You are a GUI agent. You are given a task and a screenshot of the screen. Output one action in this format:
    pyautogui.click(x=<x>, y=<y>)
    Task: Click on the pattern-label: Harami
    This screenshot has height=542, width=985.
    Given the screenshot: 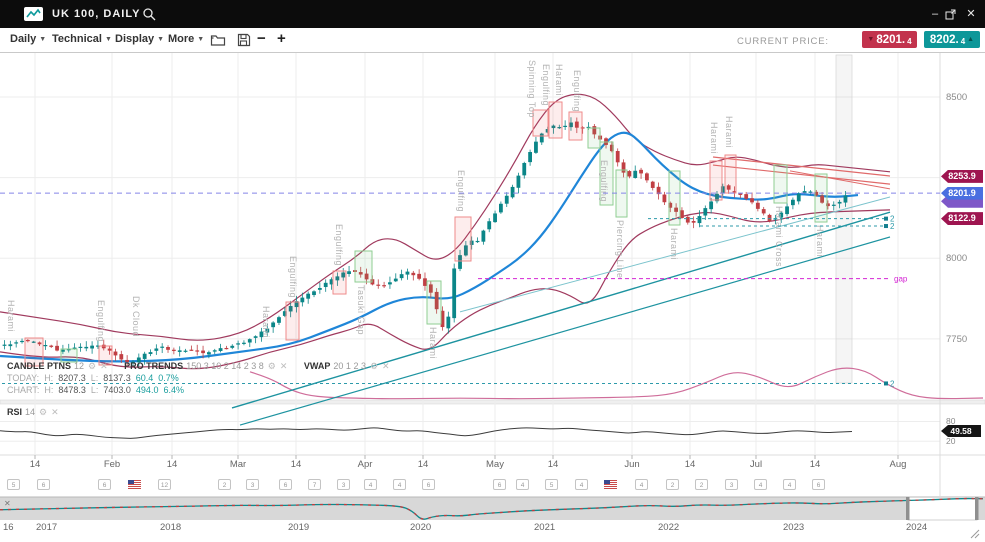 What is the action you would take?
    pyautogui.click(x=820, y=241)
    